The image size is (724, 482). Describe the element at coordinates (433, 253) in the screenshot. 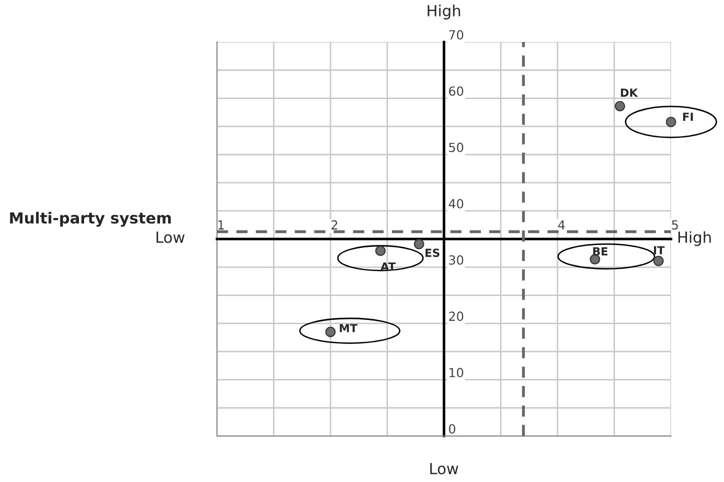

I see `annotation: ES` at that location.